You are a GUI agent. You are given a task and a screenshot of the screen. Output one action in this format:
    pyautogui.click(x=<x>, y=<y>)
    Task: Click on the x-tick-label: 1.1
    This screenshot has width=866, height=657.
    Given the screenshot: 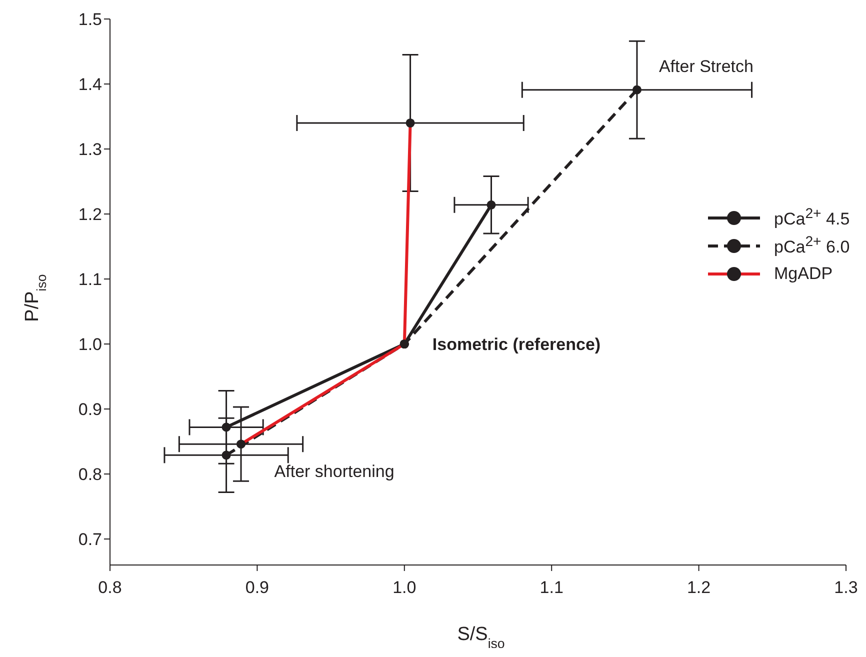 What is the action you would take?
    pyautogui.click(x=552, y=588)
    